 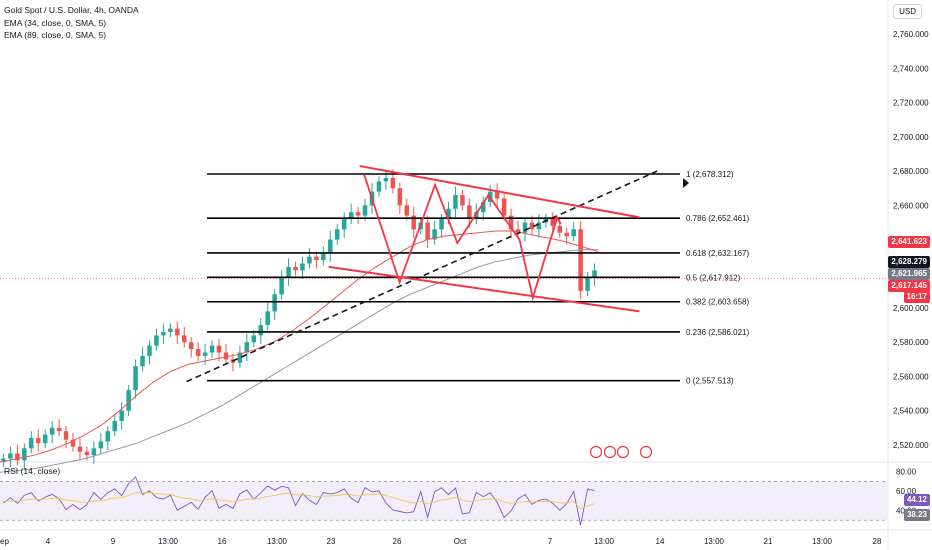 I want to click on x-tick-label: 7, so click(x=550, y=541).